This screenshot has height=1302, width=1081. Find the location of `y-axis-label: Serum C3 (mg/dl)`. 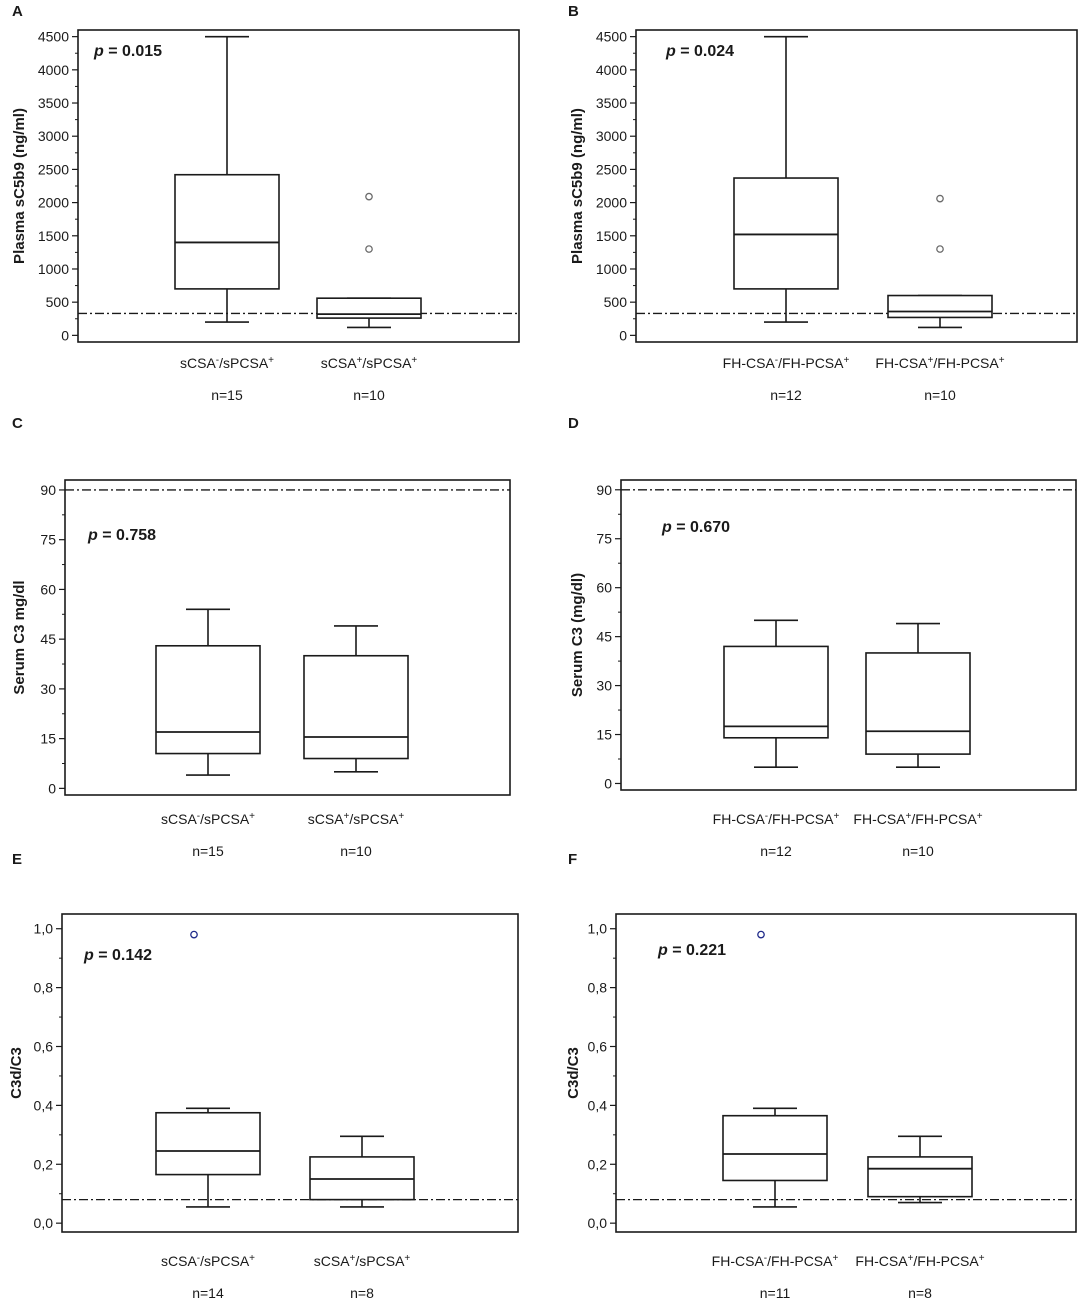

y-axis-label: Serum C3 (mg/dl) is located at coordinates (577, 635).